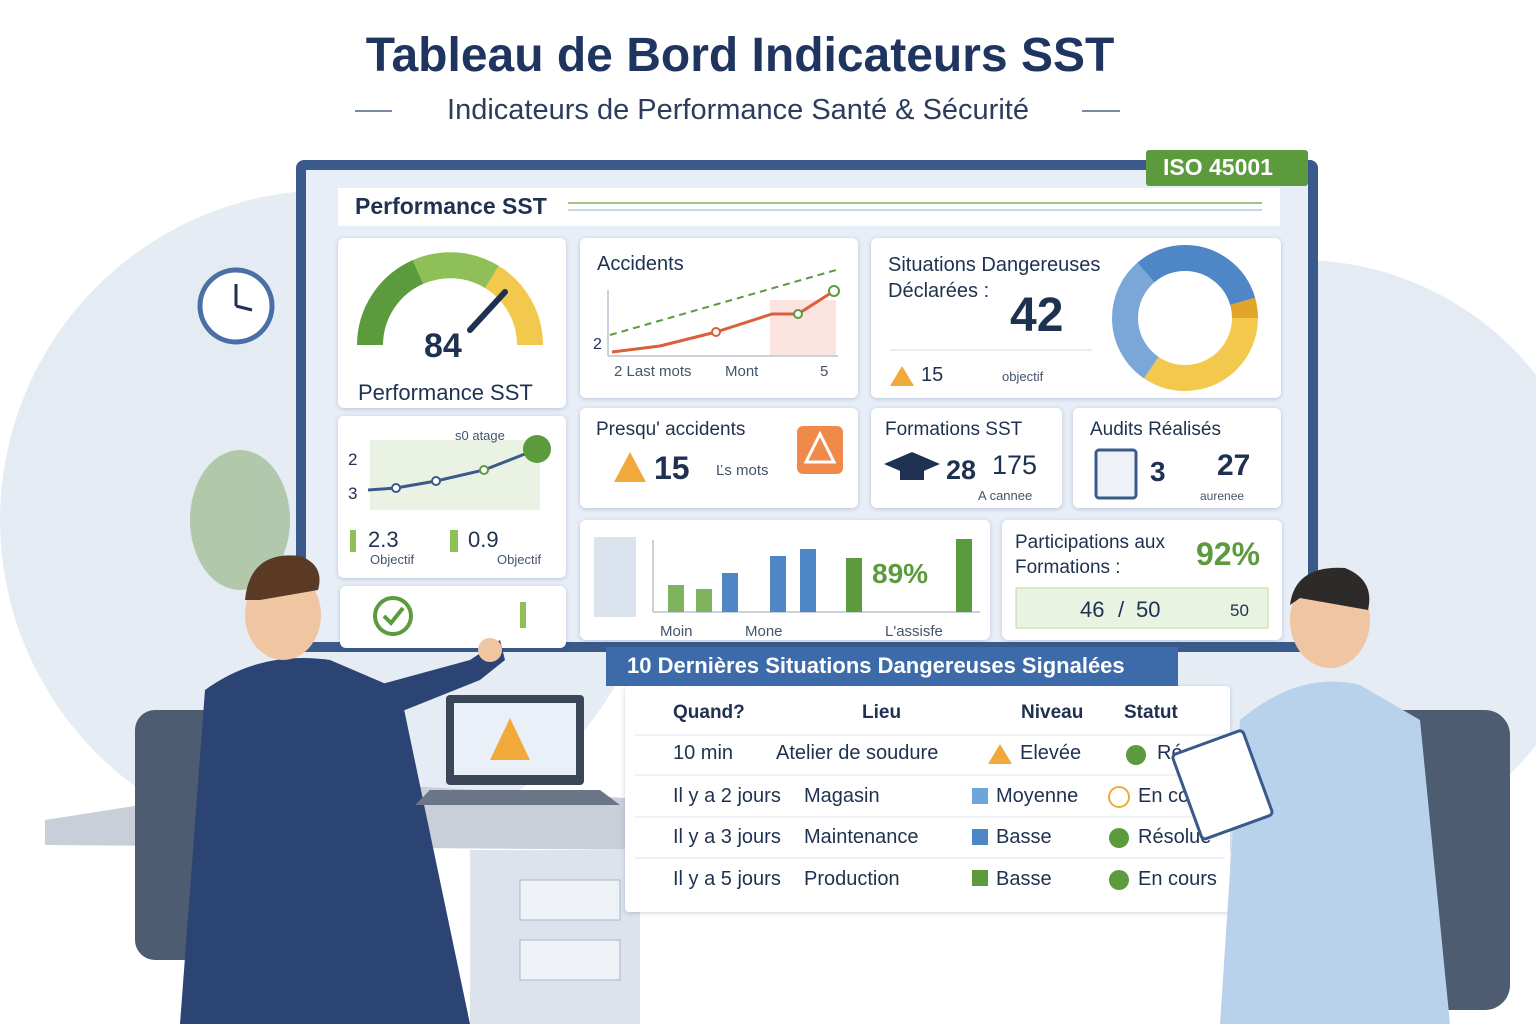 Image resolution: width=1536 pixels, height=1024 pixels. I want to click on table-cell: Il y a 5 jours, so click(727, 879).